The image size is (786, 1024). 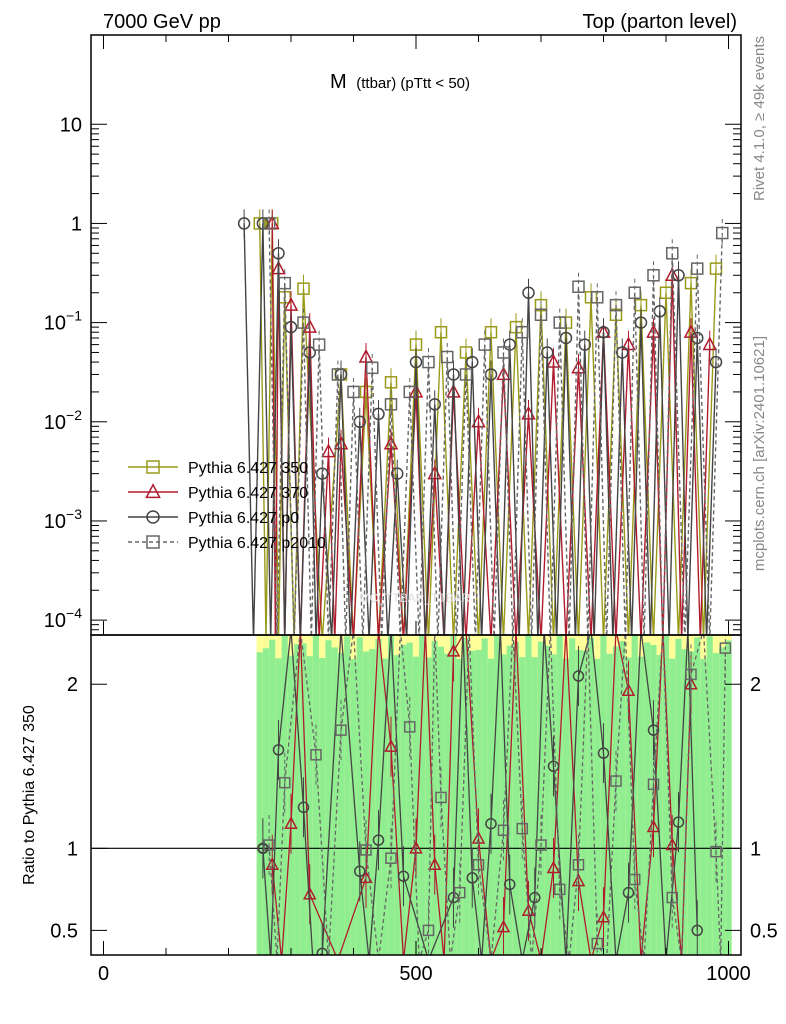 I want to click on legend-label: Pythia 6.427 370, so click(x=248, y=493).